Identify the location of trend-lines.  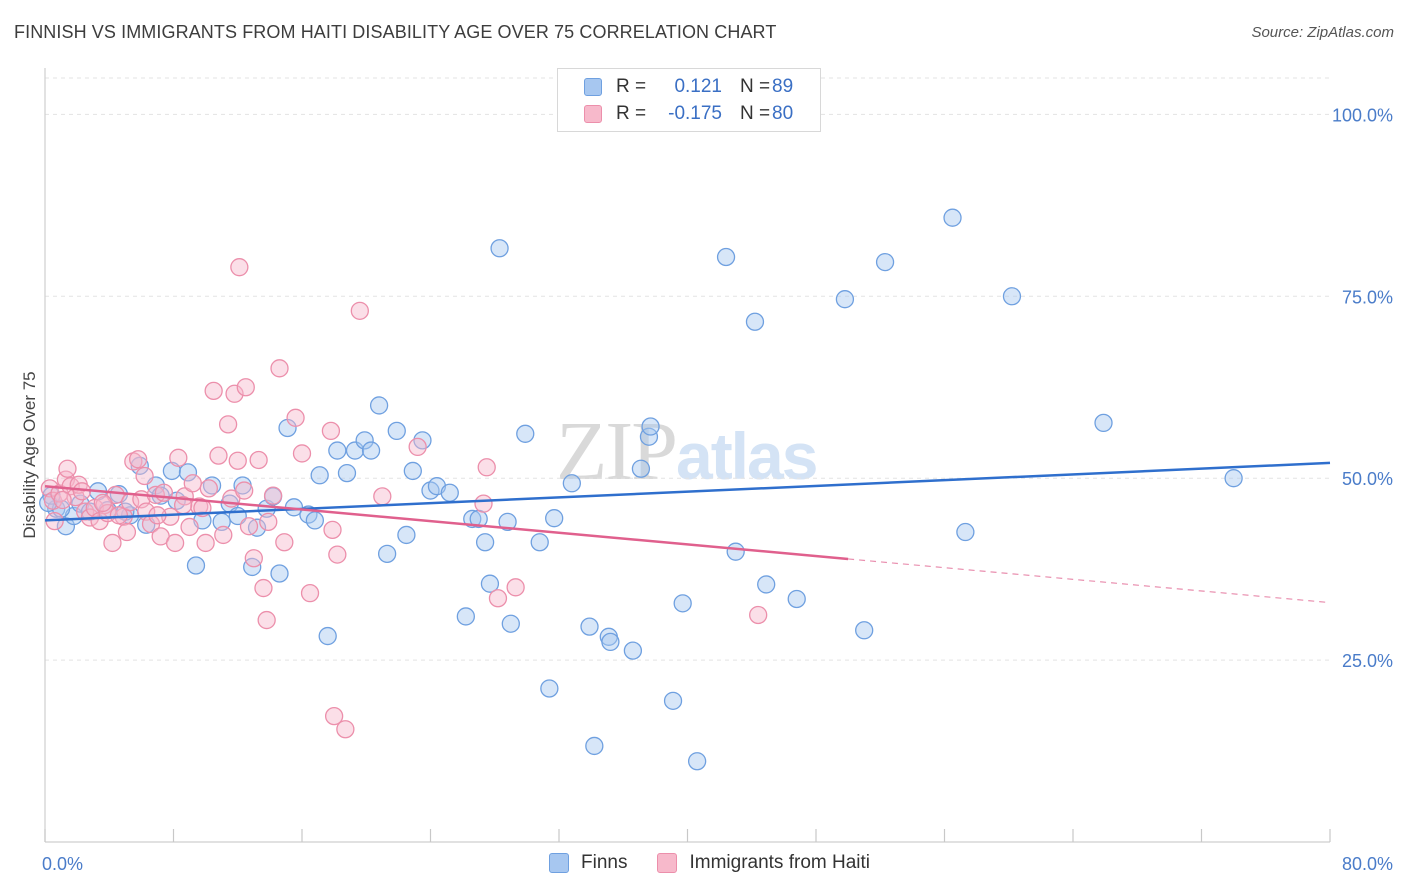
(687, 532).